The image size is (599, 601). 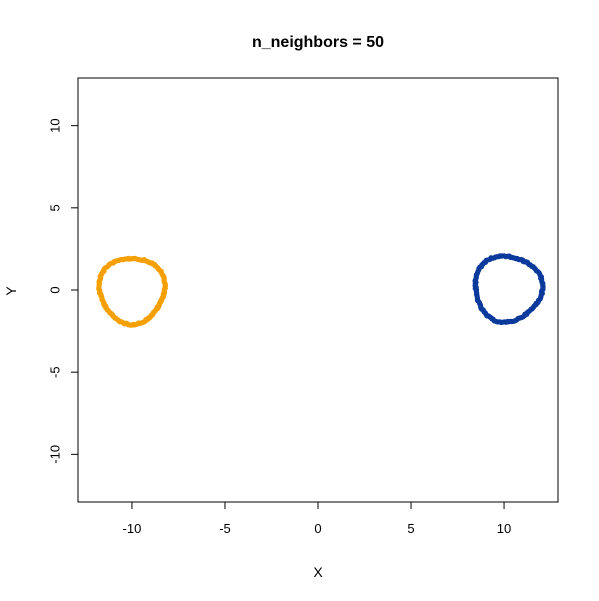 I want to click on y-axis-label: Y, so click(x=11, y=291).